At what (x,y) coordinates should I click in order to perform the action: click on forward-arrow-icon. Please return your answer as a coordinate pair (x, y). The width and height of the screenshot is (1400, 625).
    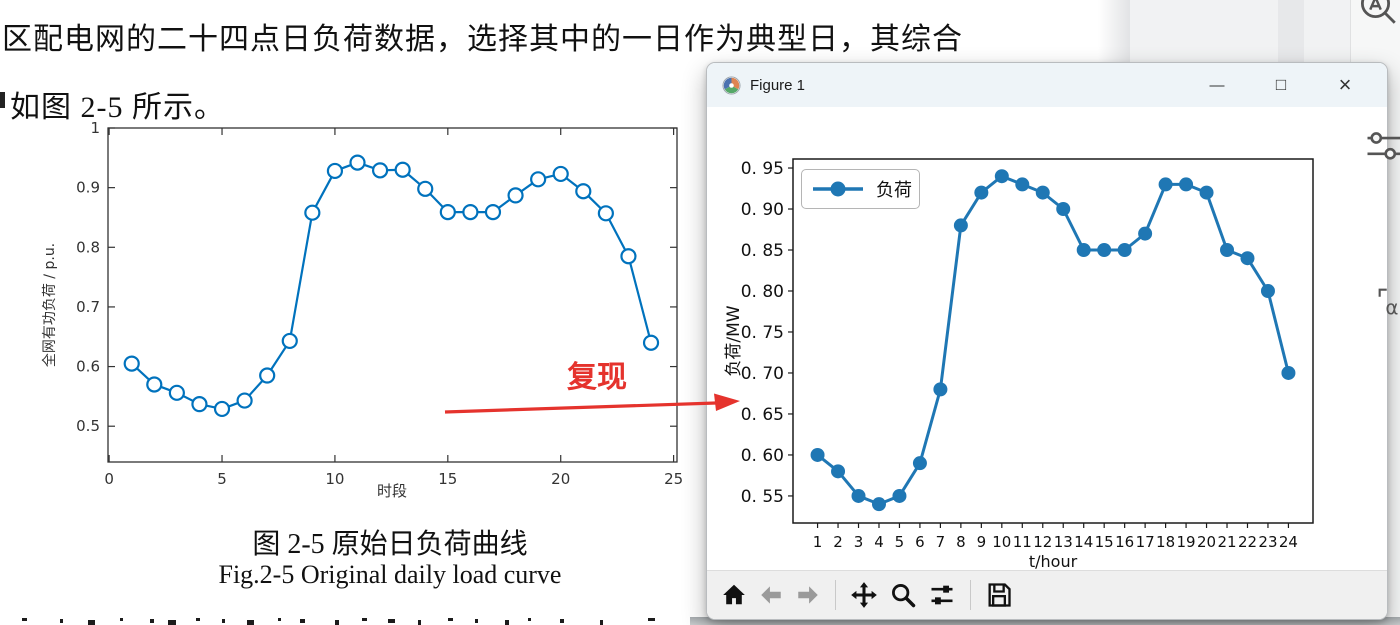
    Looking at the image, I should click on (808, 595).